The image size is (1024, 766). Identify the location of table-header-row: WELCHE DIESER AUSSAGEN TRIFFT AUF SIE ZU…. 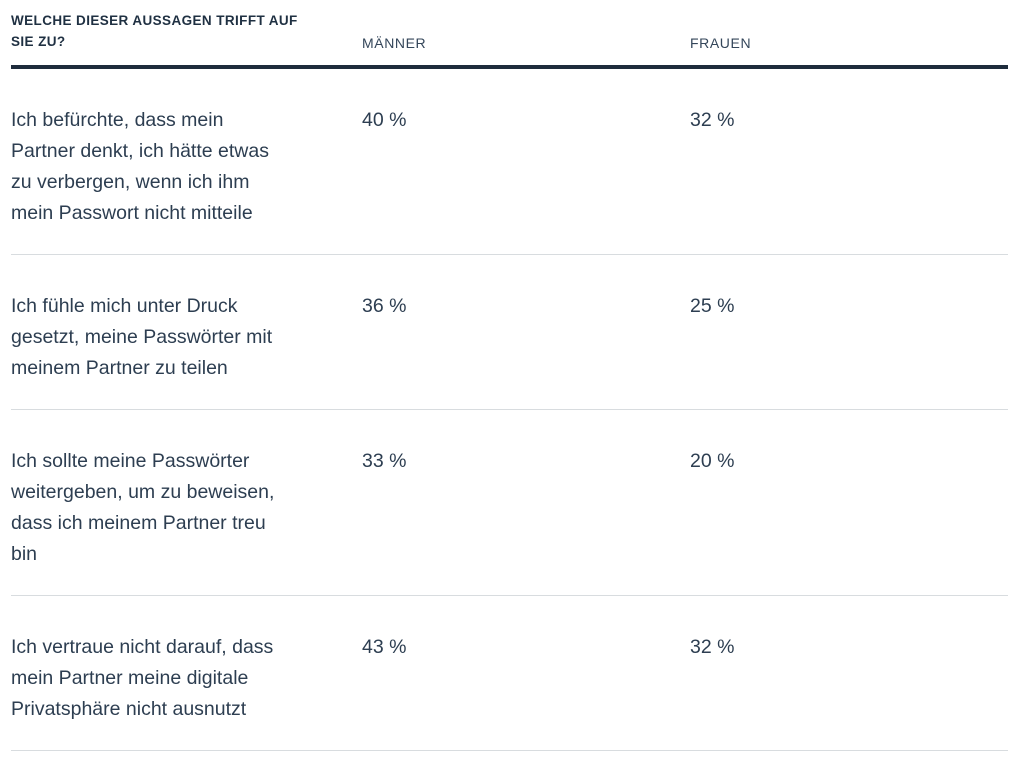
(509, 34).